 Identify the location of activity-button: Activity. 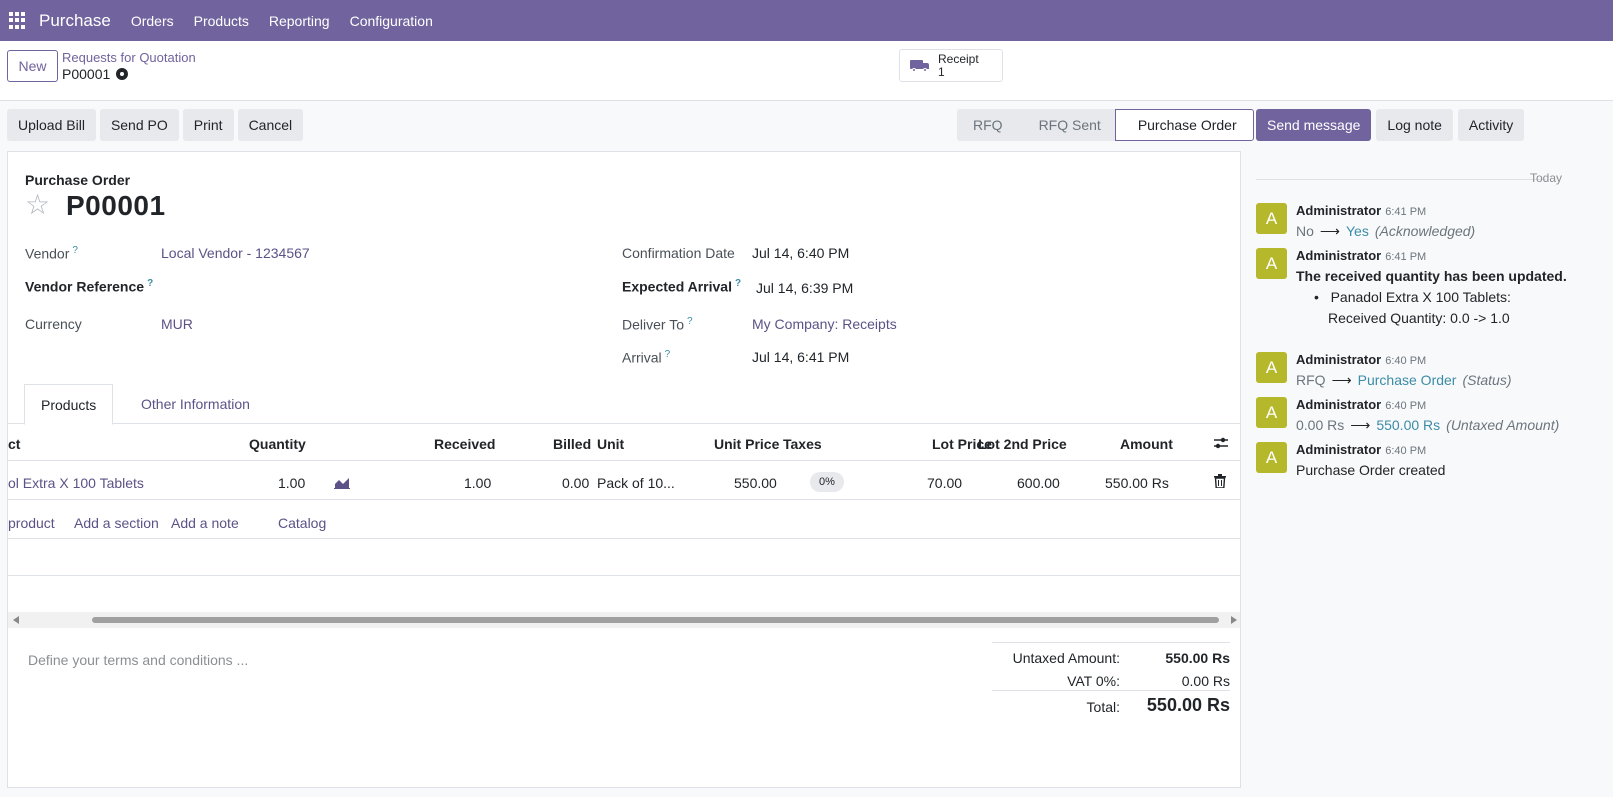
(1491, 125).